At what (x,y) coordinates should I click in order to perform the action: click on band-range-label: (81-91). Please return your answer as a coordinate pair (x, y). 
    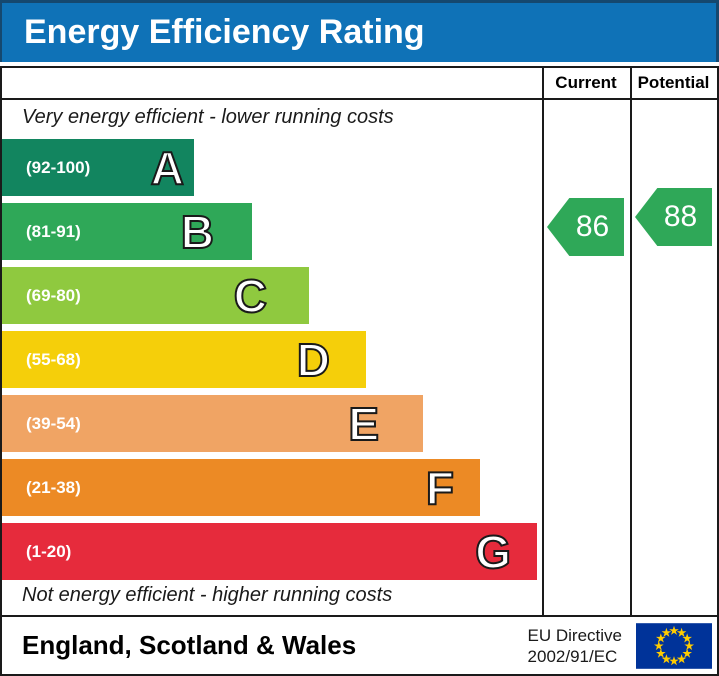
    Looking at the image, I should click on (53, 231).